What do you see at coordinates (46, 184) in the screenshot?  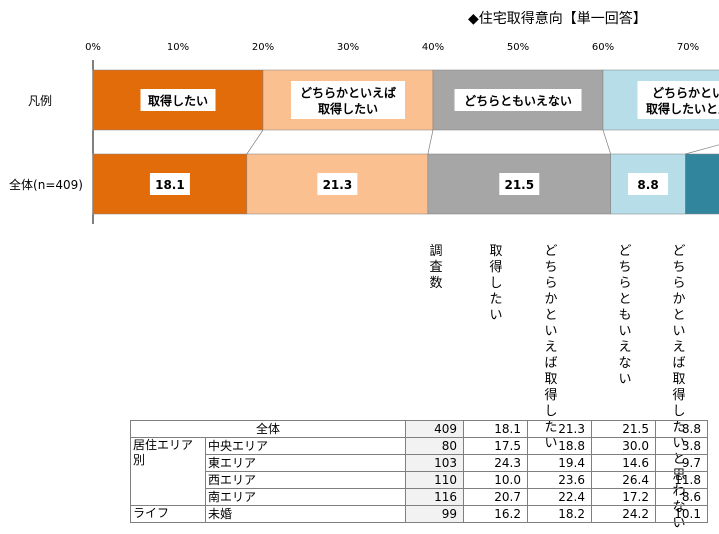 I see `category-label: 全体(n=409)` at bounding box center [46, 184].